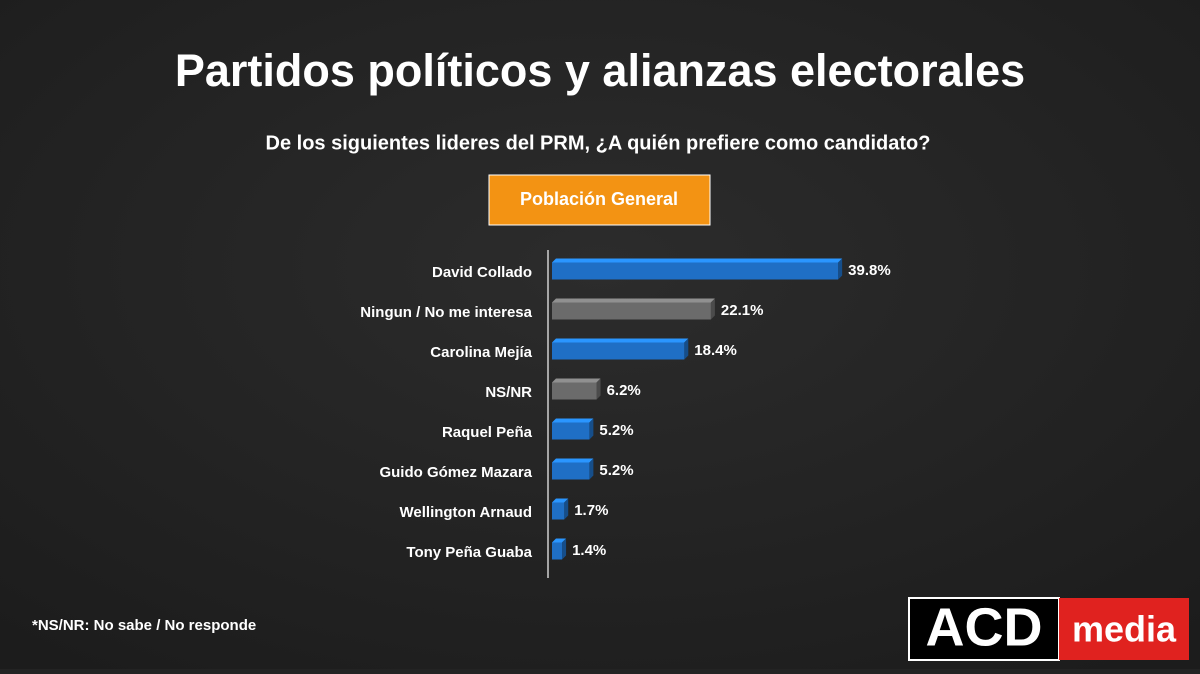  Describe the element at coordinates (715, 350) in the screenshot. I see `value-label: 18.4%` at that location.